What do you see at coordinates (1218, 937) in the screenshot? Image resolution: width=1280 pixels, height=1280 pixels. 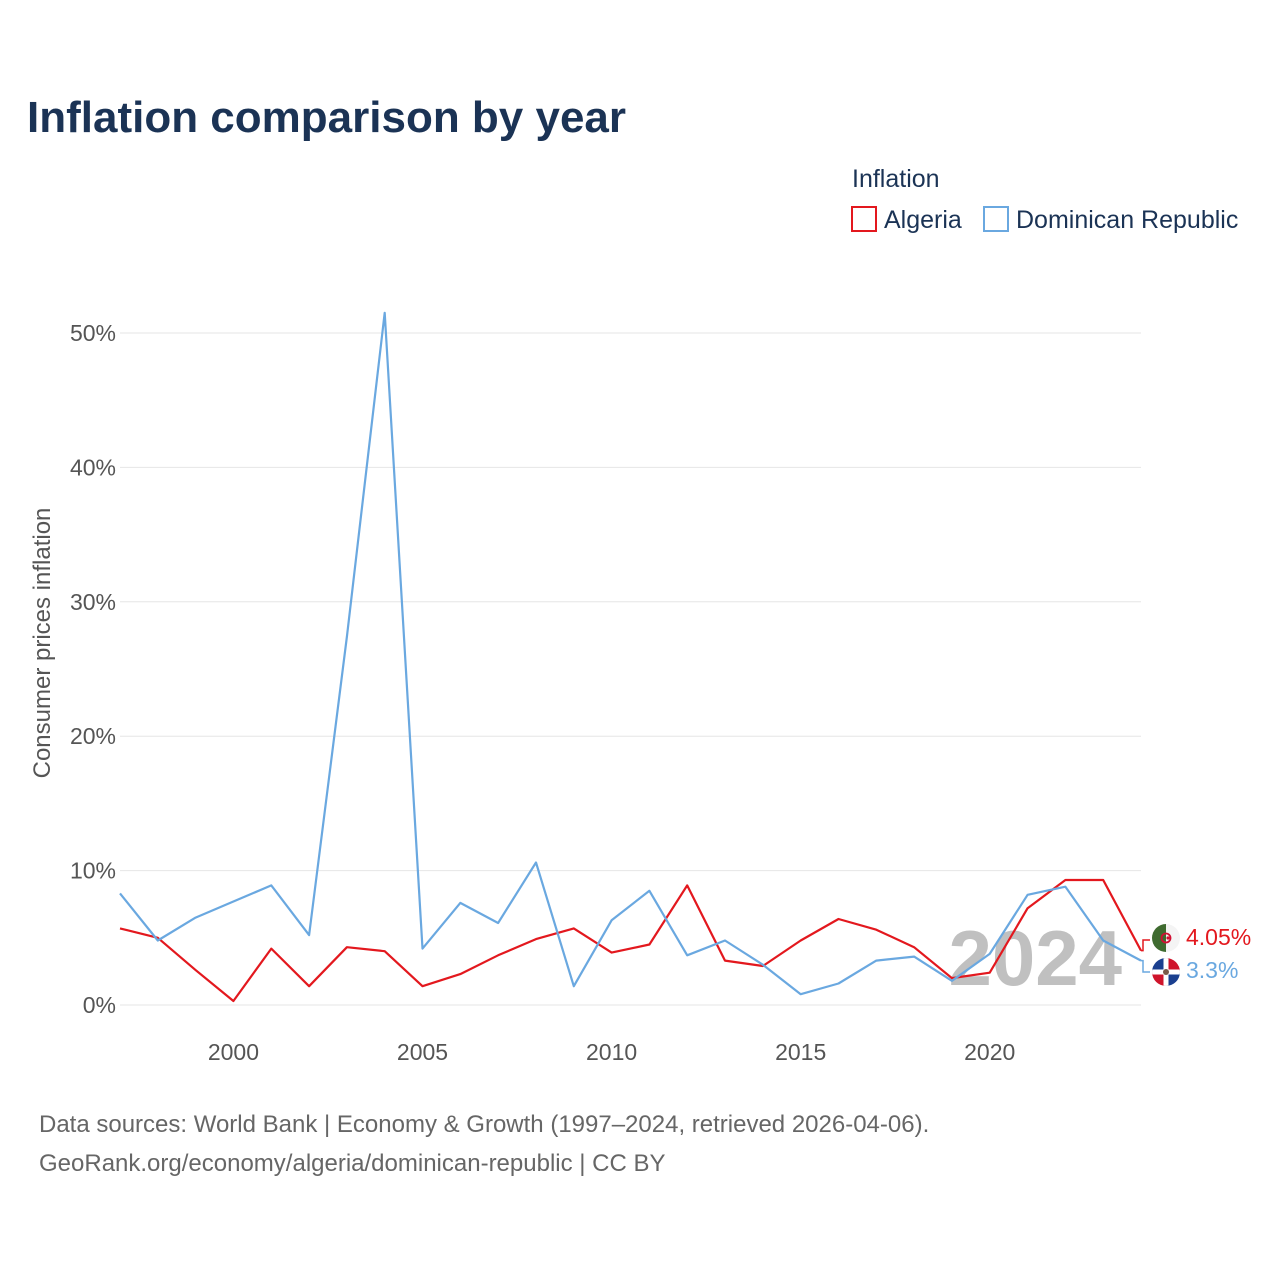 I see `algeria-end-label: 4.05%` at bounding box center [1218, 937].